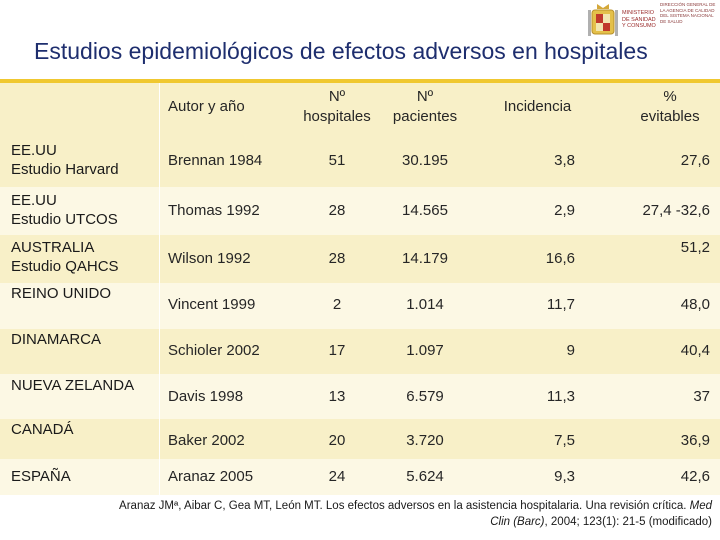 The image size is (720, 540). What do you see at coordinates (670, 96) in the screenshot?
I see `header-avoidable-1: %` at bounding box center [670, 96].